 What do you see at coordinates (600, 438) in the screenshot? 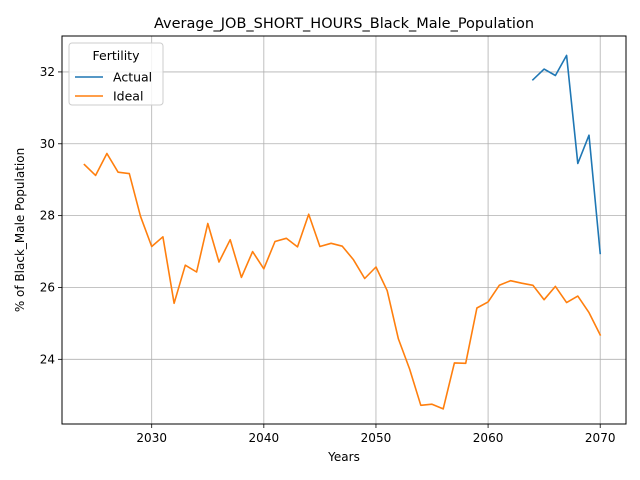
I see `x-tick-label: 2070` at bounding box center [600, 438].